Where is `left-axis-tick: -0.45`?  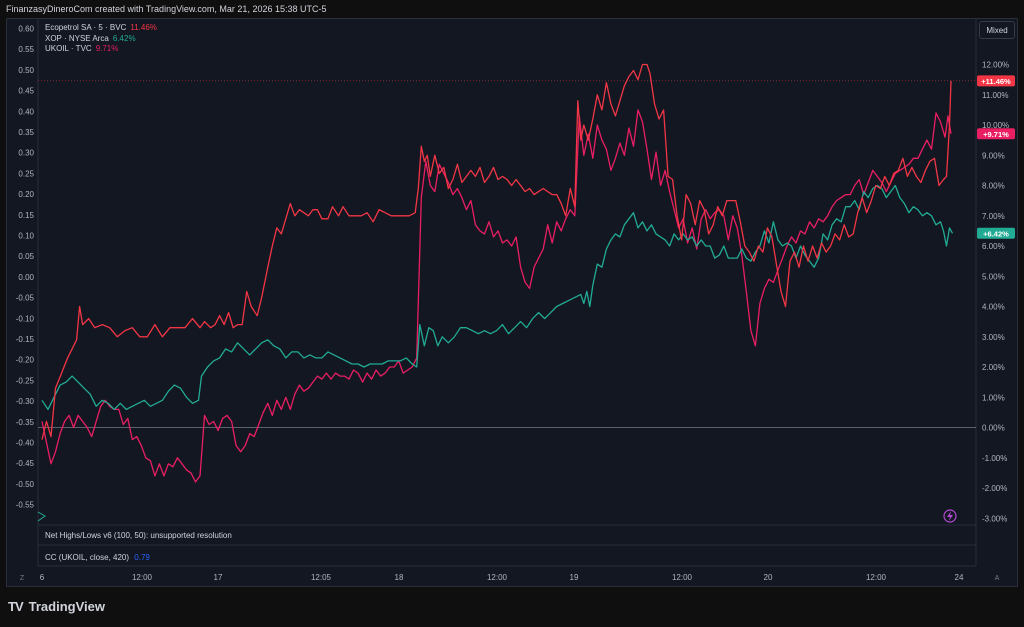 left-axis-tick: -0.45 is located at coordinates (25, 463).